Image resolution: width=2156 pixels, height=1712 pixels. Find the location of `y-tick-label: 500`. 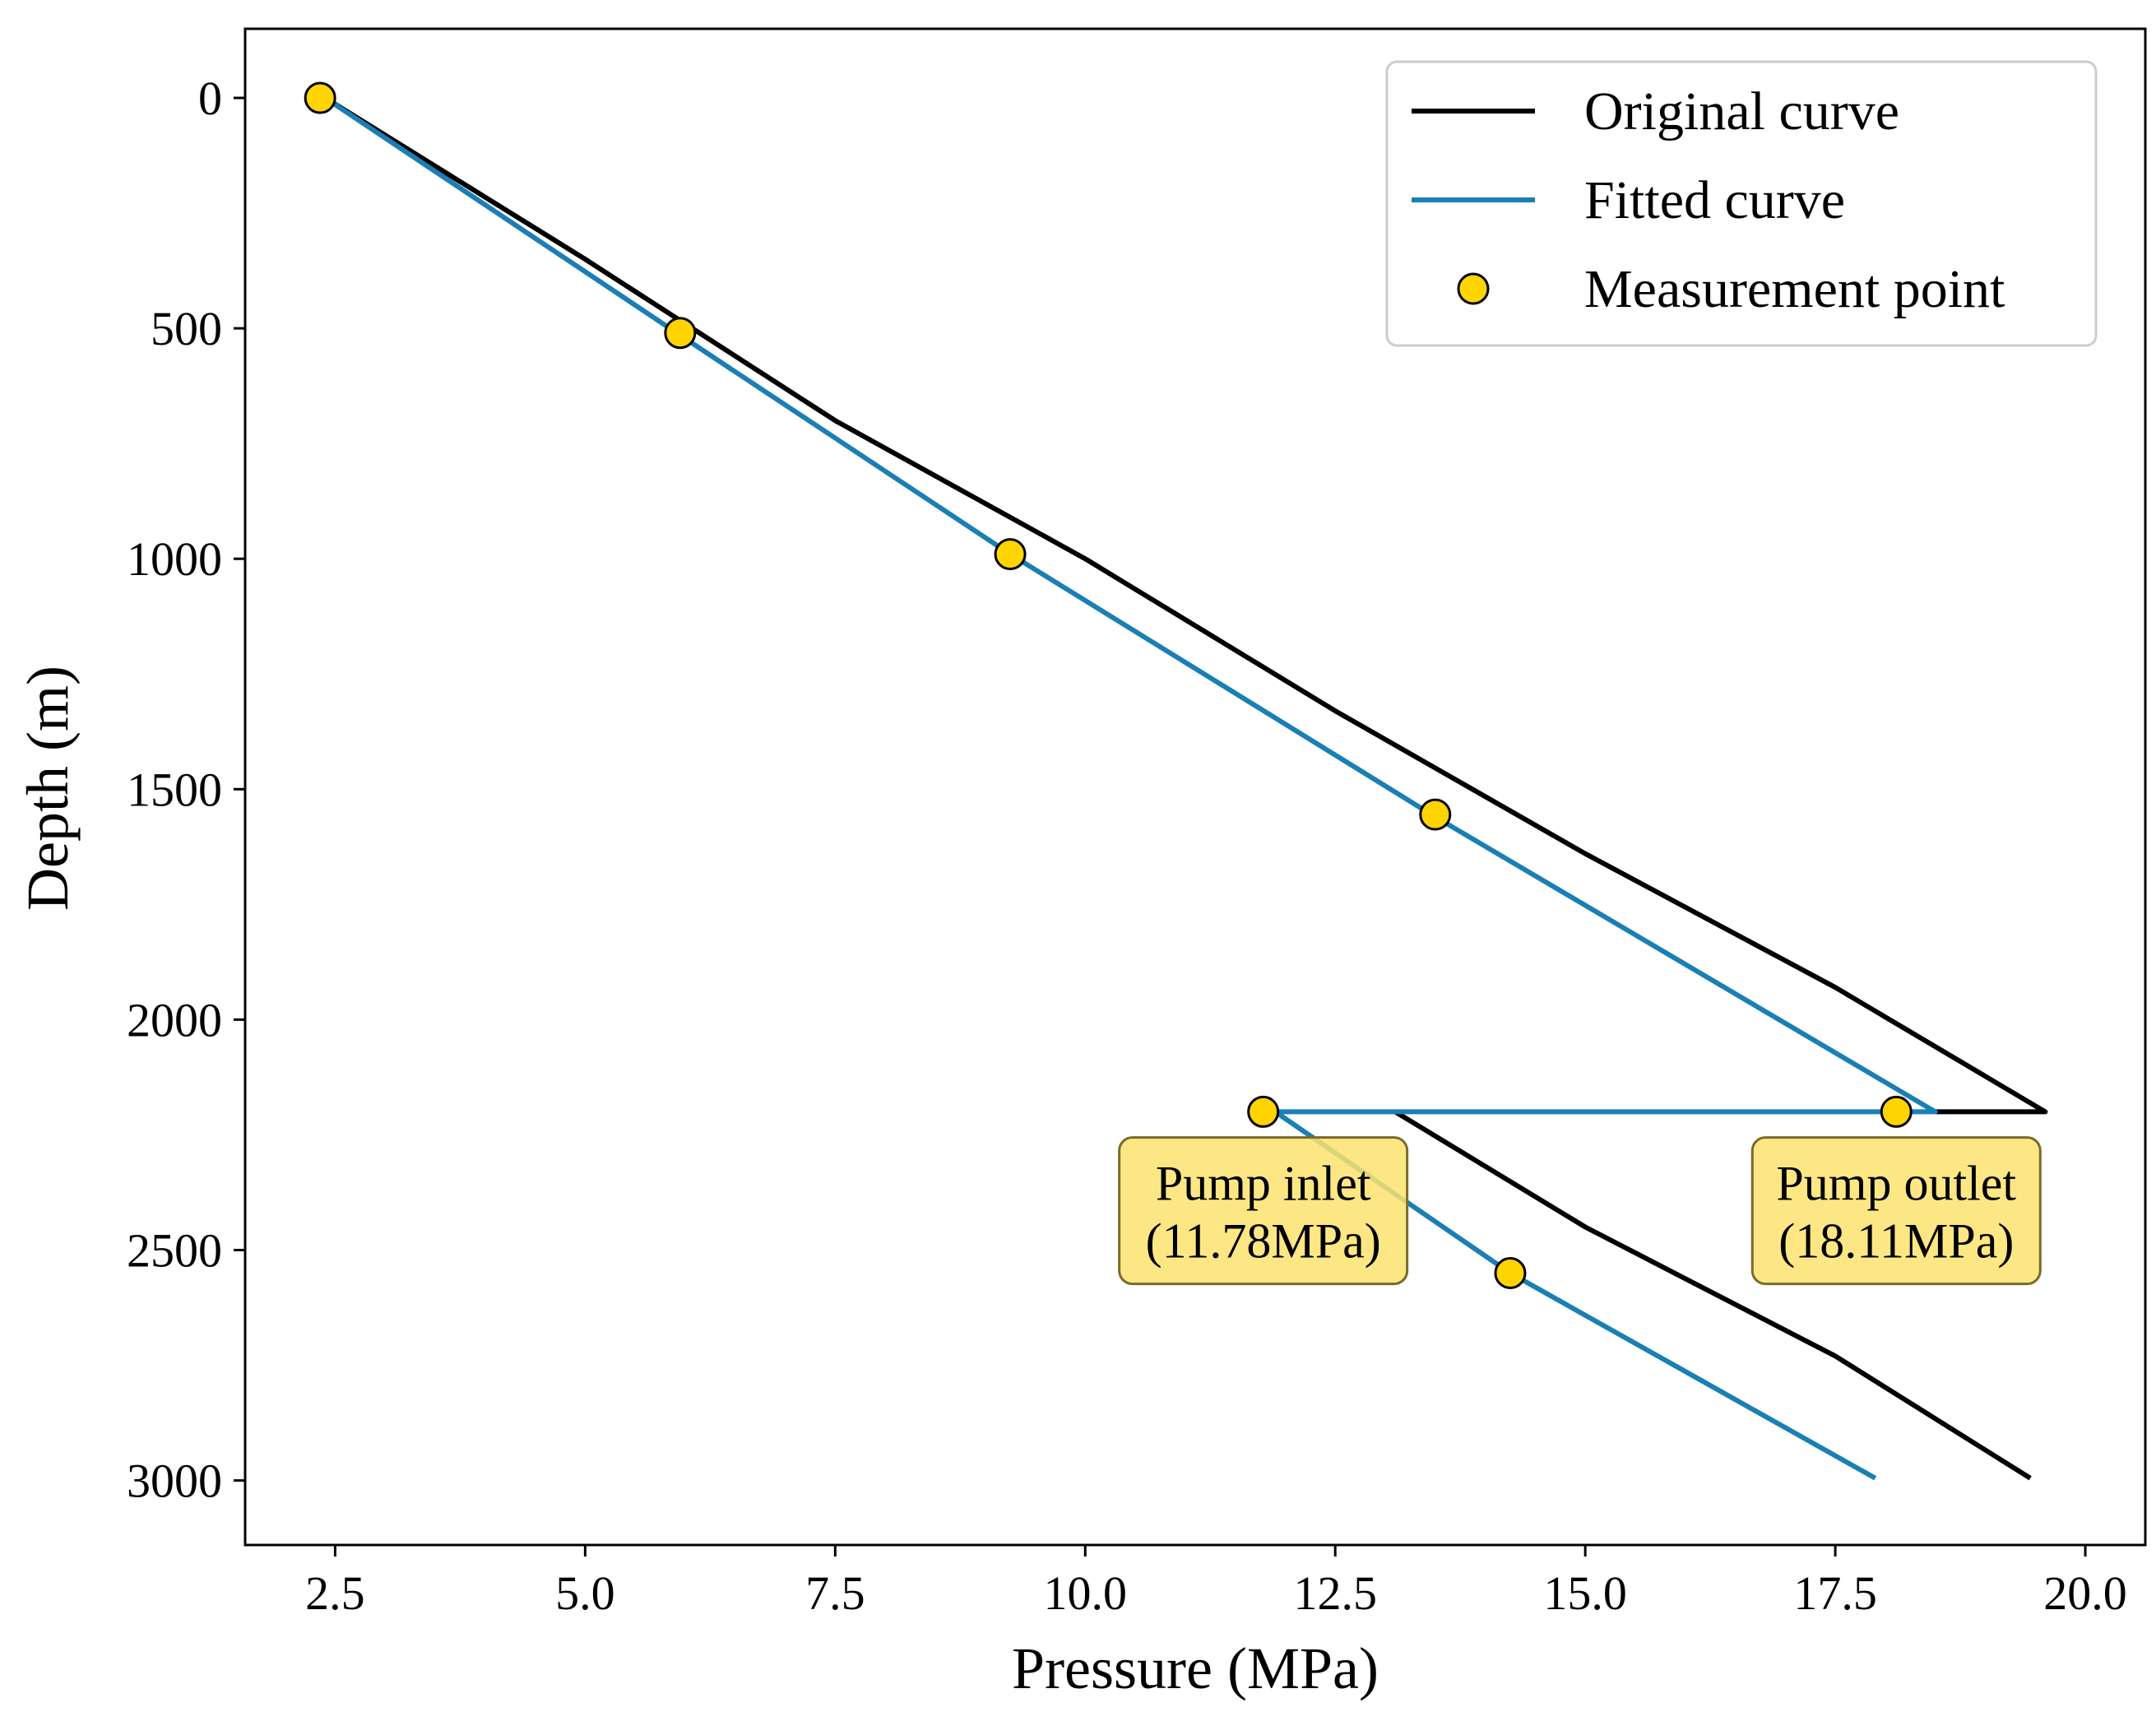

y-tick-label: 500 is located at coordinates (187, 328).